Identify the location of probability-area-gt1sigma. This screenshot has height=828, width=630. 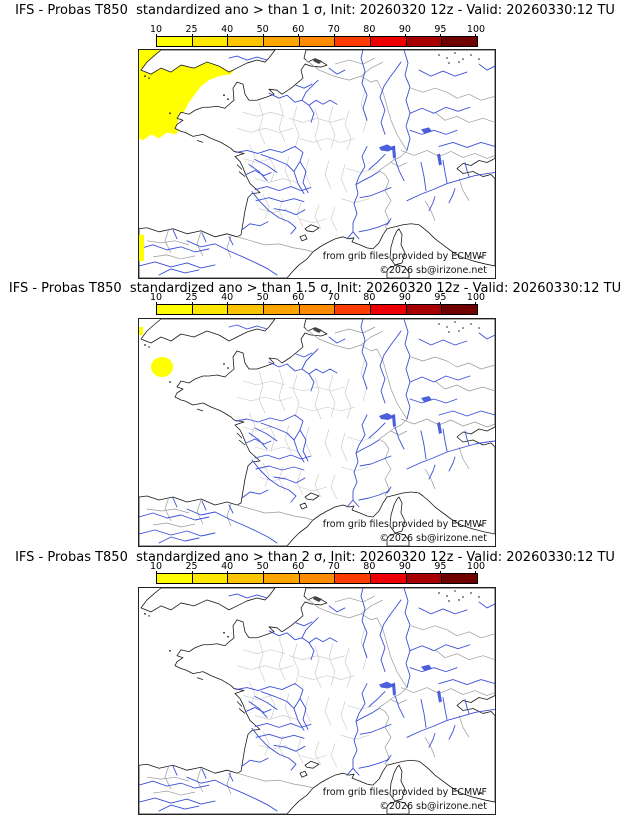
(188, 95).